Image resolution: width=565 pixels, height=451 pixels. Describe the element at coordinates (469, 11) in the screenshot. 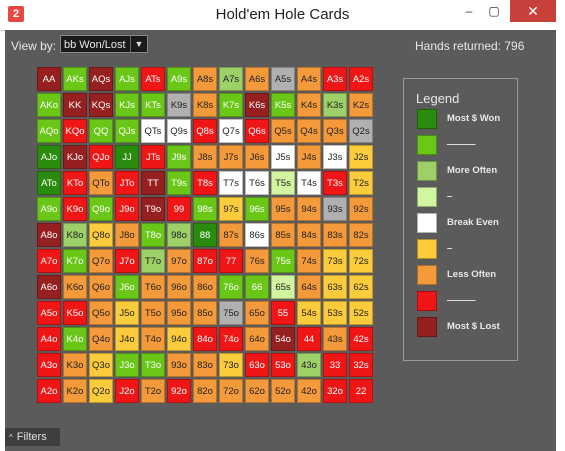

I see `minimize-button: ‒` at that location.